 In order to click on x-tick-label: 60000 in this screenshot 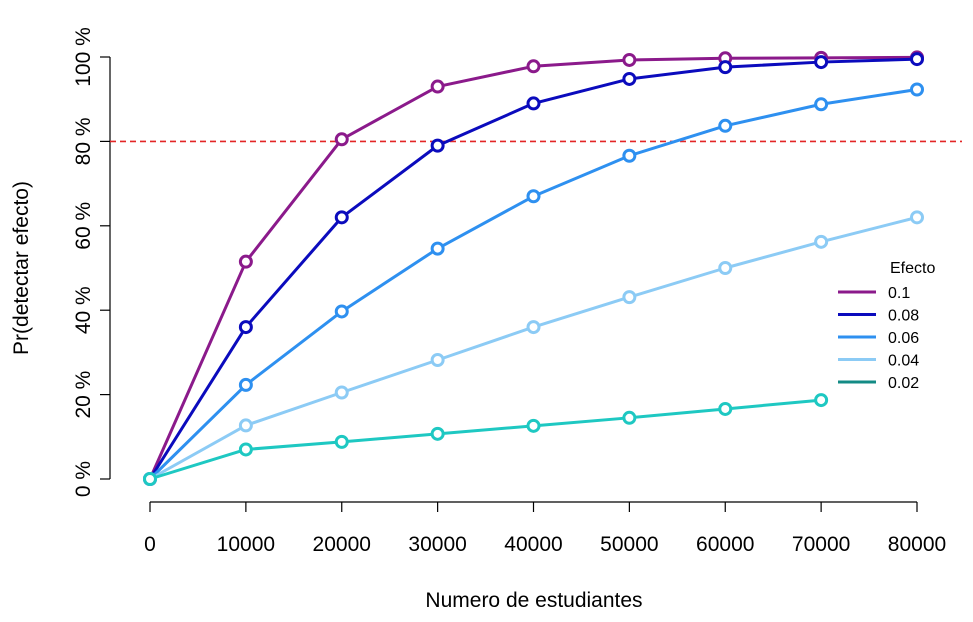, I will do `click(725, 544)`.